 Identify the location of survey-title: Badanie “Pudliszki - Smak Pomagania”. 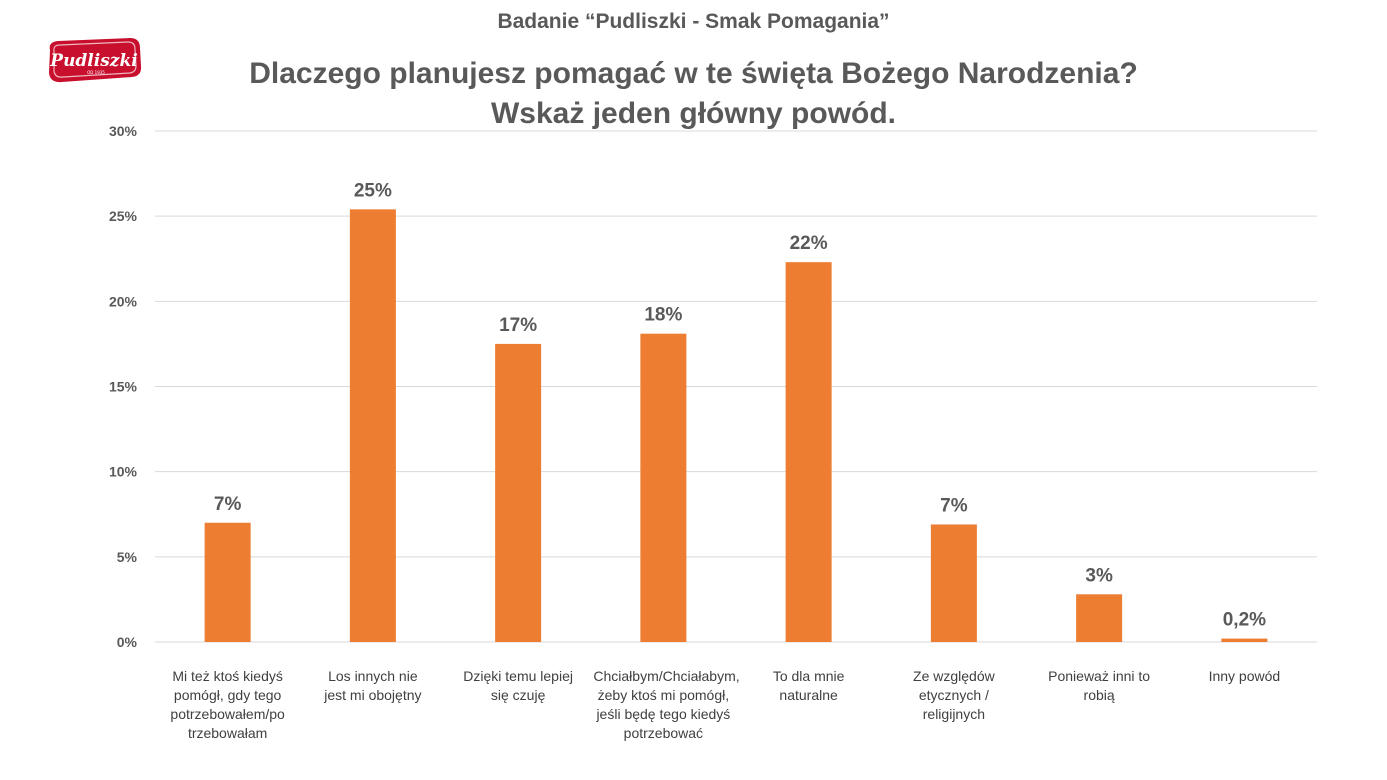
(693, 21).